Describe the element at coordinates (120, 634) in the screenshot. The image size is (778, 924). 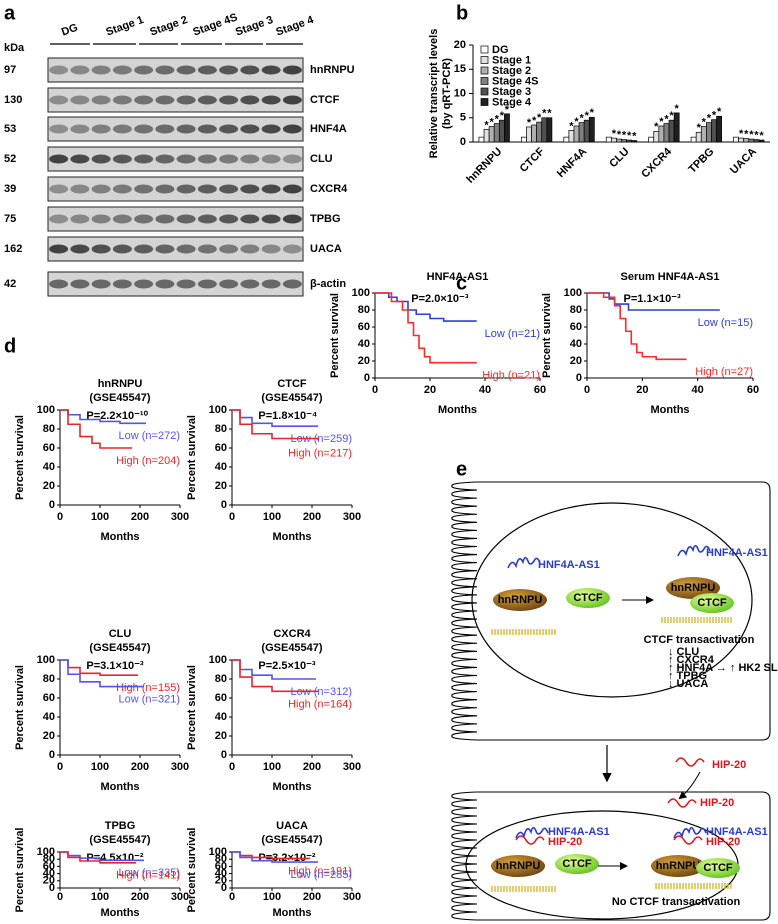
I see `chart-title: CLU` at that location.